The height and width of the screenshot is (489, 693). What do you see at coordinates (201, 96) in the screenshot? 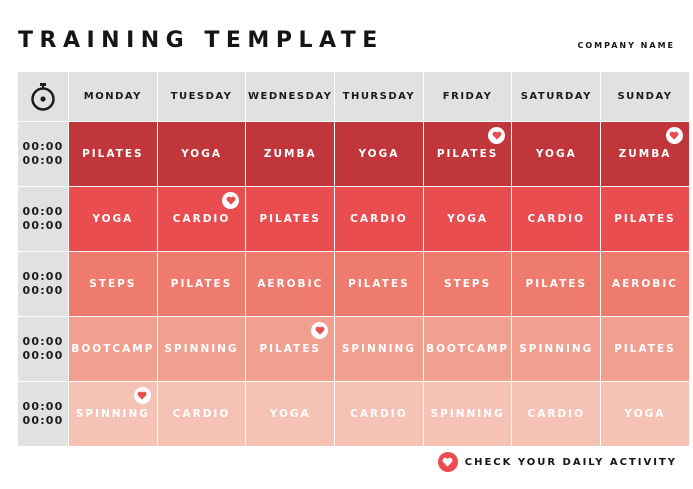
I see `day-header-tuesday: TUESDAY` at bounding box center [201, 96].